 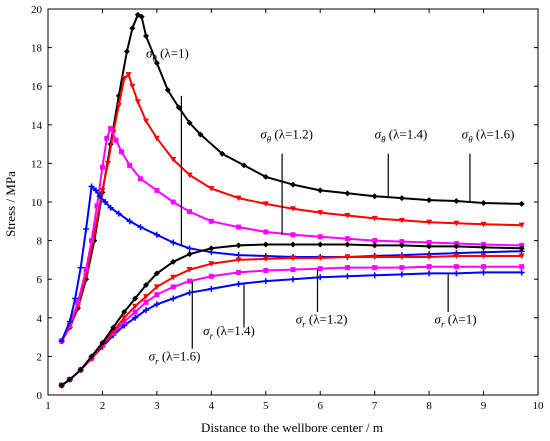 What do you see at coordinates (37, 87) in the screenshot?
I see `y-tick-label: 16` at bounding box center [37, 87].